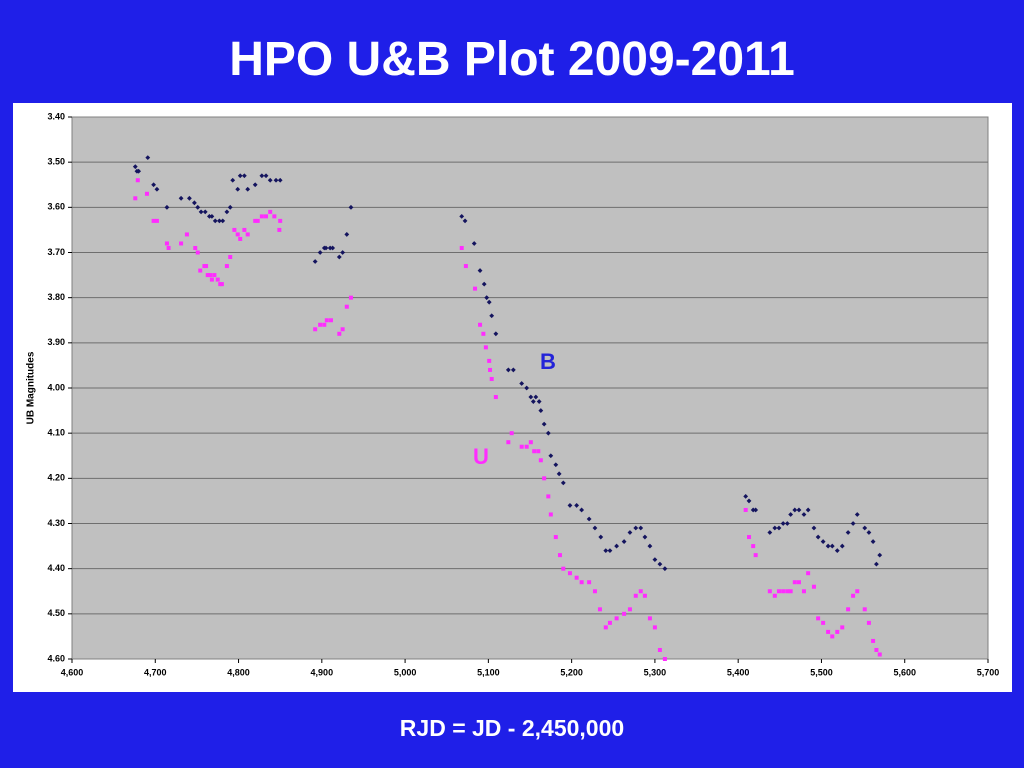  What do you see at coordinates (904, 672) in the screenshot?
I see `x-tick-label: 5,600` at bounding box center [904, 672].